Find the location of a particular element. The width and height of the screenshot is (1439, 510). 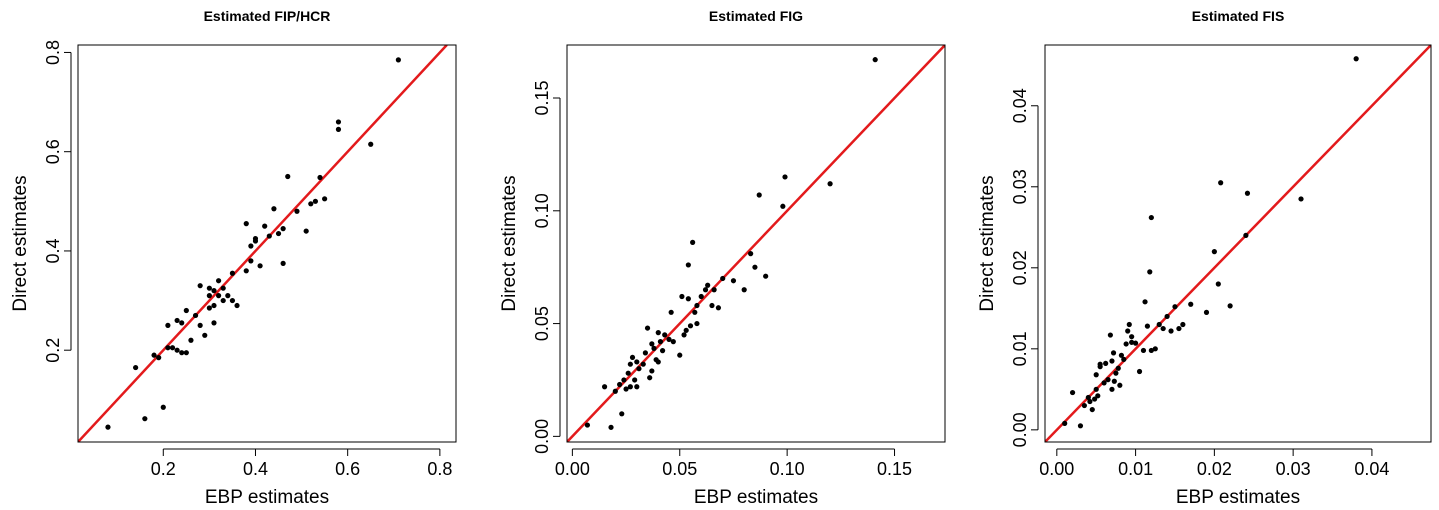

x-tick-label: 0.03 is located at coordinates (1293, 469).